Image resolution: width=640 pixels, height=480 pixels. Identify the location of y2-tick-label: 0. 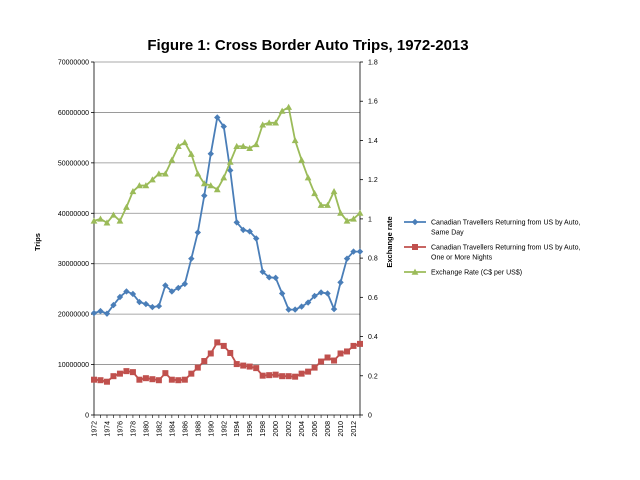
(370, 416).